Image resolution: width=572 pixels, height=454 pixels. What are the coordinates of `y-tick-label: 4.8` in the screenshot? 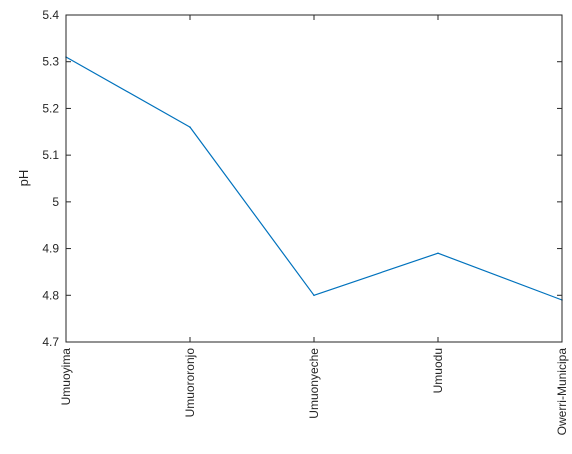 It's located at (50, 295).